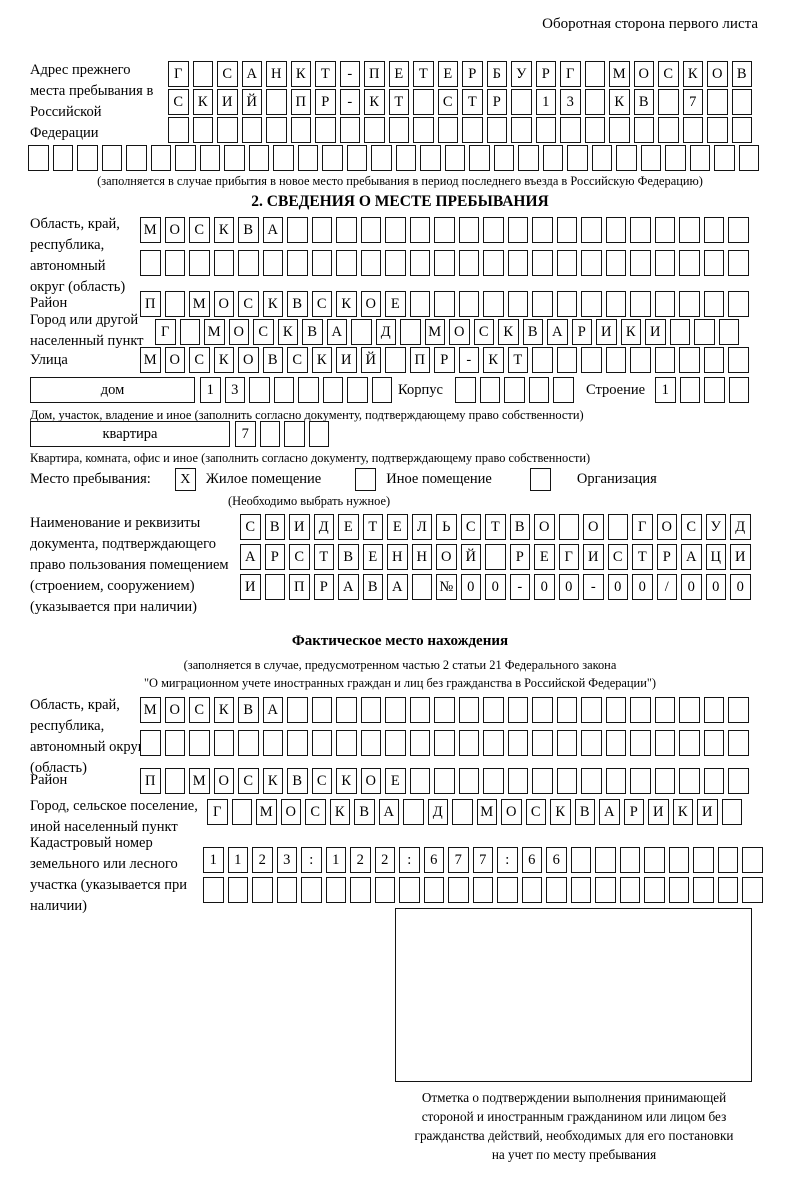 Image resolution: width=800 pixels, height=1180 pixels. I want to click on checkbox-organization, so click(540, 479).